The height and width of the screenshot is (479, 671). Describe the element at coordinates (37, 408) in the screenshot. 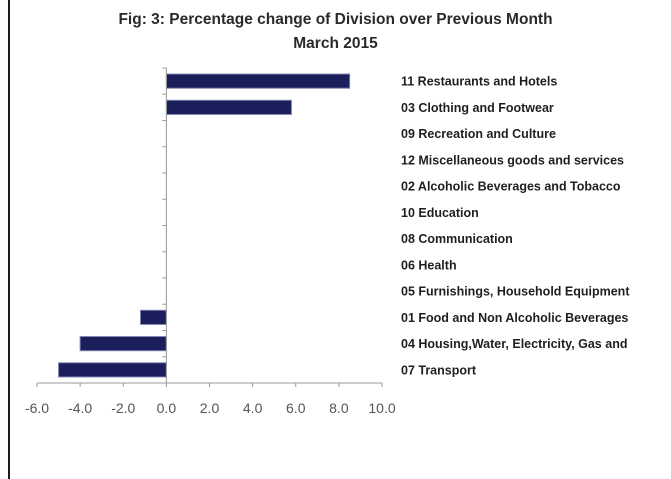

I see `x-tick-label: -6.0` at that location.